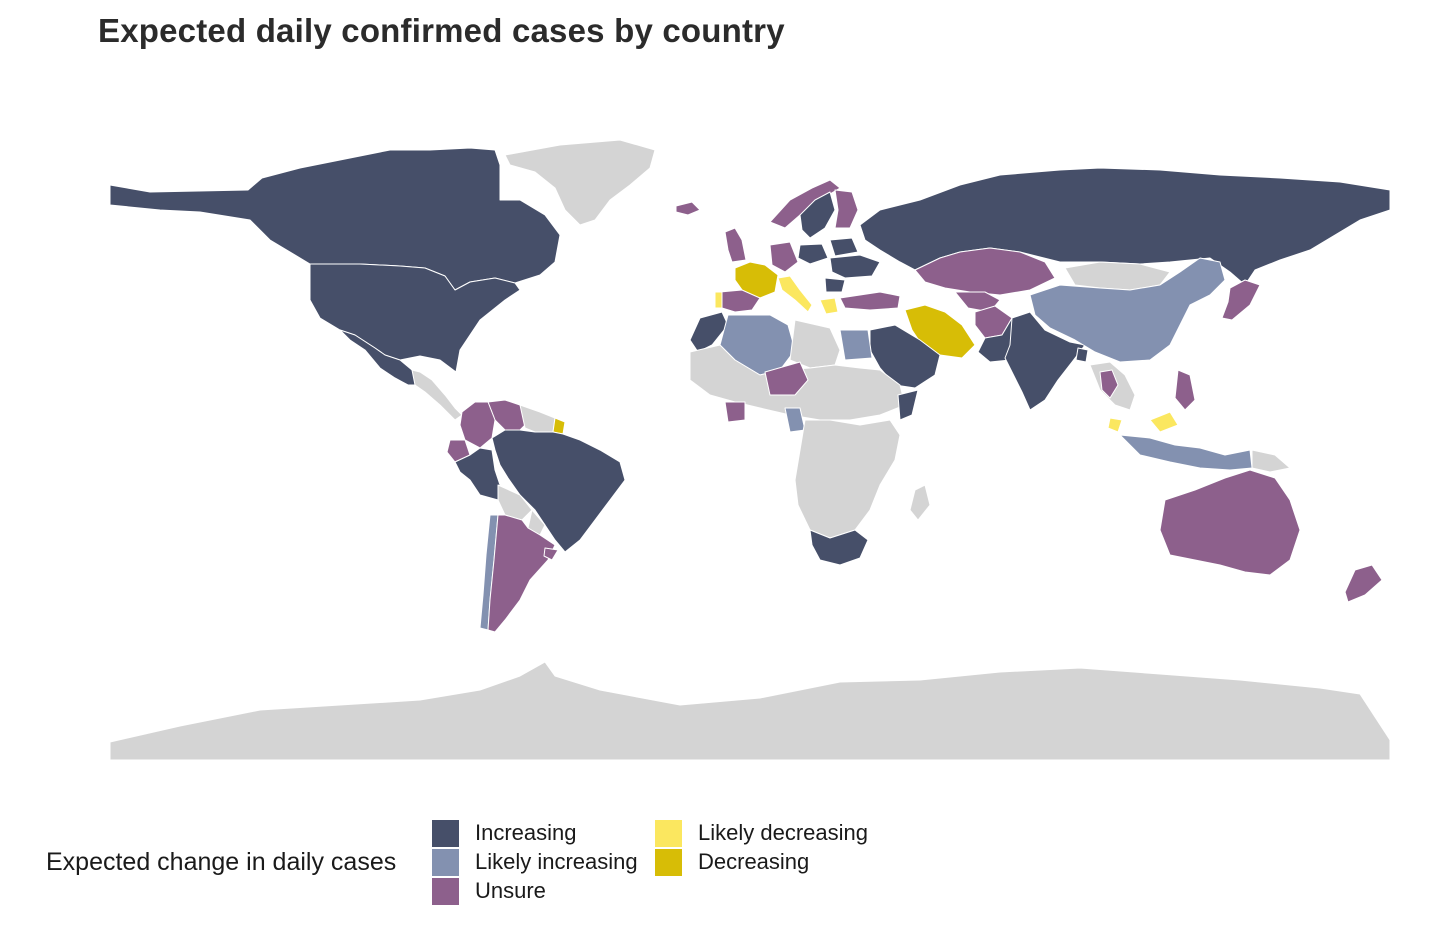 Image resolution: width=1456 pixels, height=949 pixels. What do you see at coordinates (905, 356) in the screenshot?
I see `country-saudi-arabia` at bounding box center [905, 356].